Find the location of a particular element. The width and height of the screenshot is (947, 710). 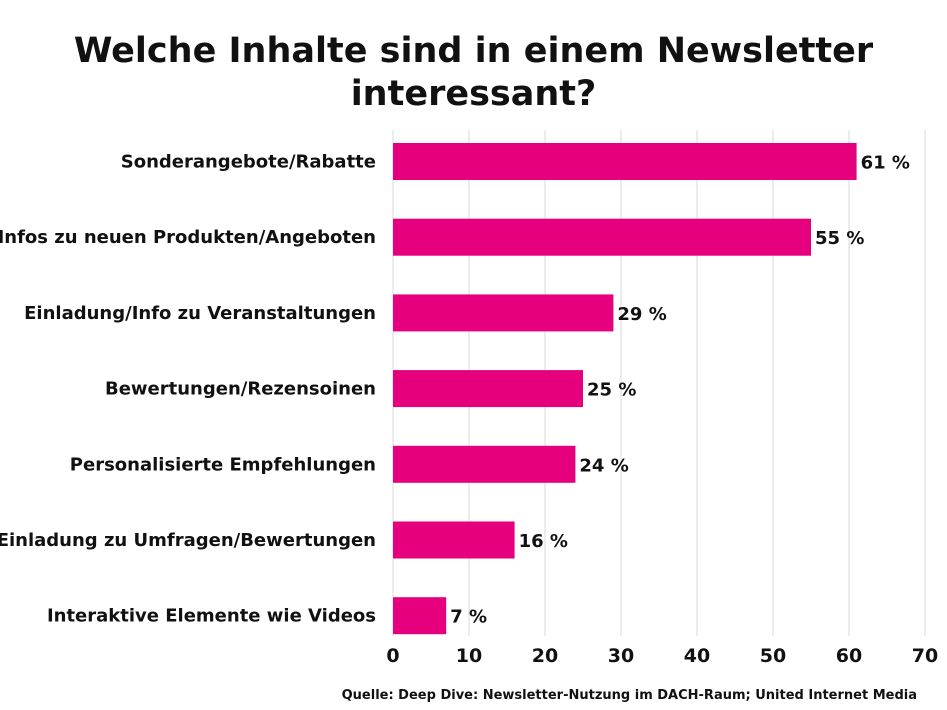

x-tick-label-60: 60 is located at coordinates (849, 656).